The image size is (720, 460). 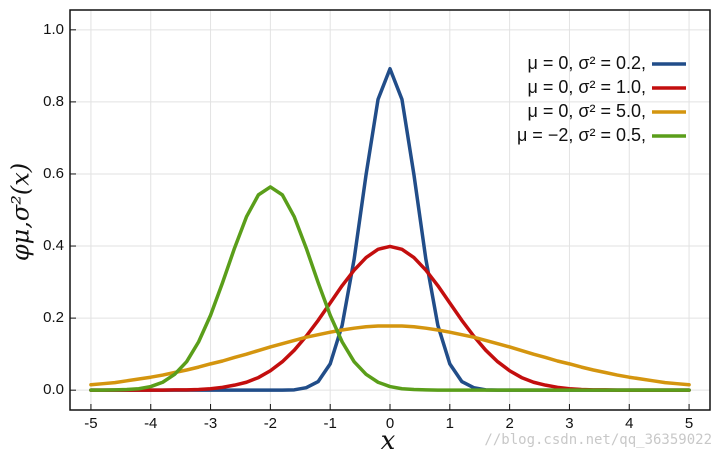 I want to click on legend-label: μ = 0, σ² = 1.0,, so click(x=586, y=87).